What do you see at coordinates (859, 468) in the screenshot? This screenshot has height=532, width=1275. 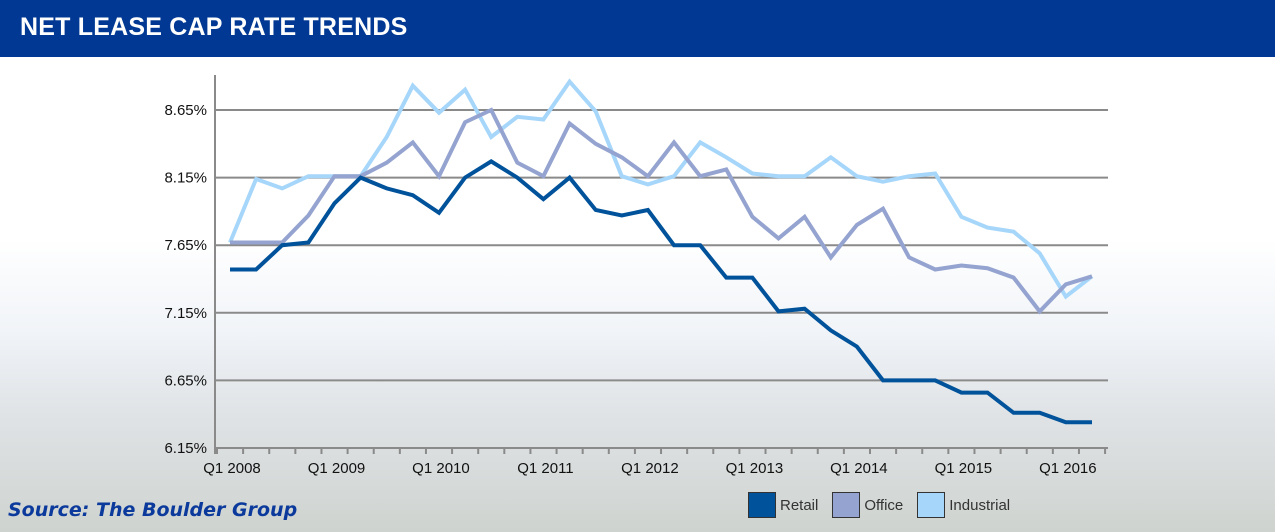 I see `x-tick-label: Q1 2014` at bounding box center [859, 468].